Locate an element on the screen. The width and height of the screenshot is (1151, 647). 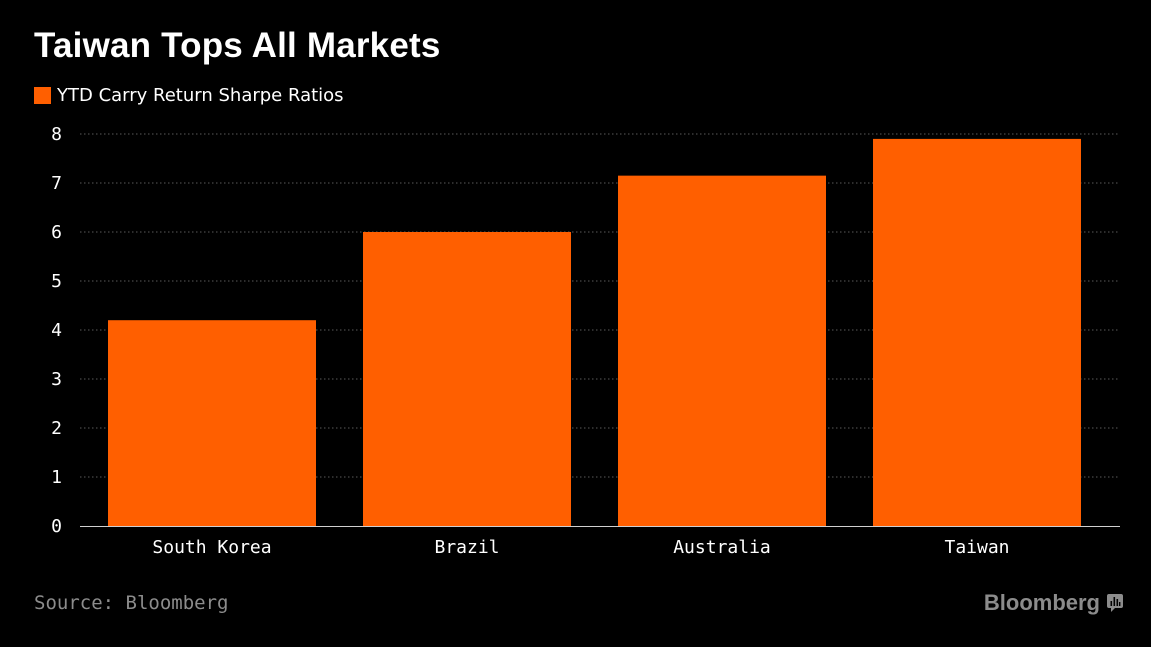
y-tick-label: 1 is located at coordinates (56, 477).